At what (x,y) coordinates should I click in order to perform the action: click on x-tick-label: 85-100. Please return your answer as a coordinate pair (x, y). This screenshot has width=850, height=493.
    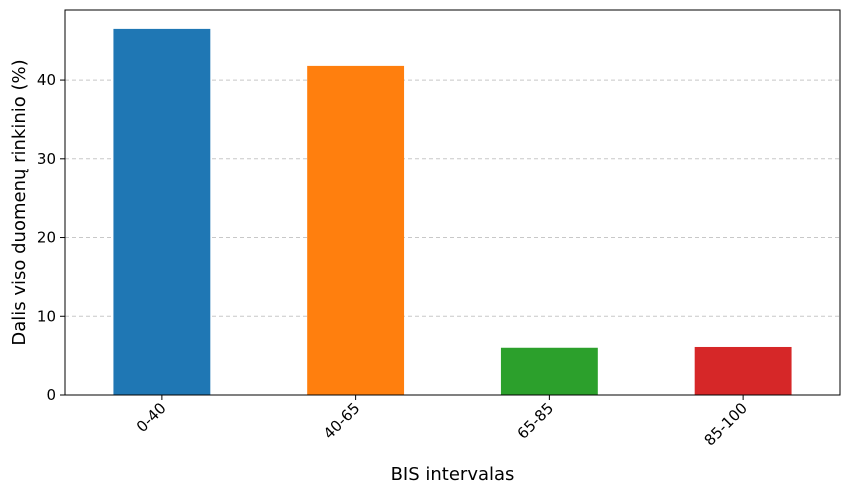
    Looking at the image, I should click on (726, 424).